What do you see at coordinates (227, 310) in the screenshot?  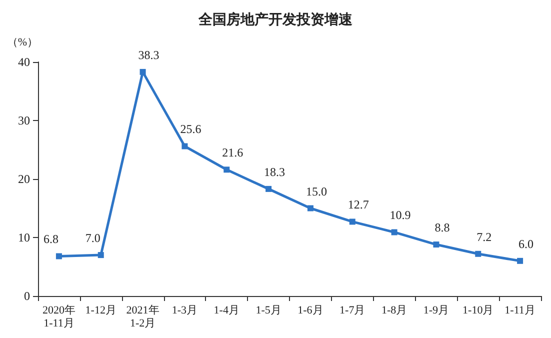 I see `x-tick-label: 1-4月` at bounding box center [227, 310].